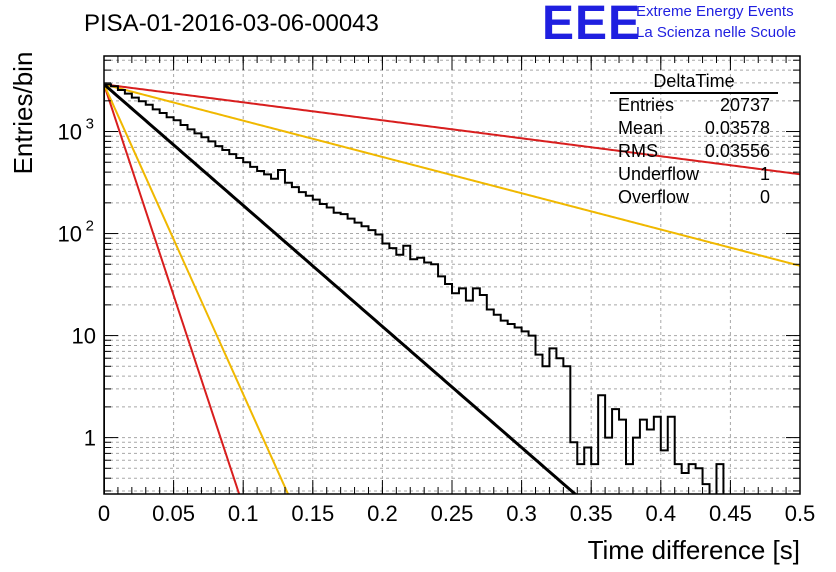 This screenshot has width=836, height=572. What do you see at coordinates (23, 113) in the screenshot?
I see `y-axis-label: Entries/bin` at bounding box center [23, 113].